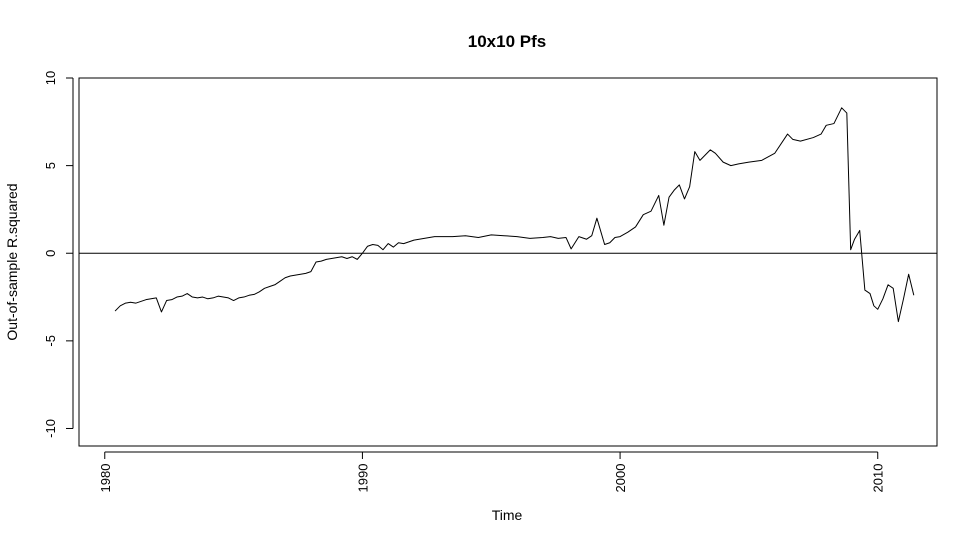 This screenshot has height=544, width=978. I want to click on y-tick-label: 10, so click(50, 78).